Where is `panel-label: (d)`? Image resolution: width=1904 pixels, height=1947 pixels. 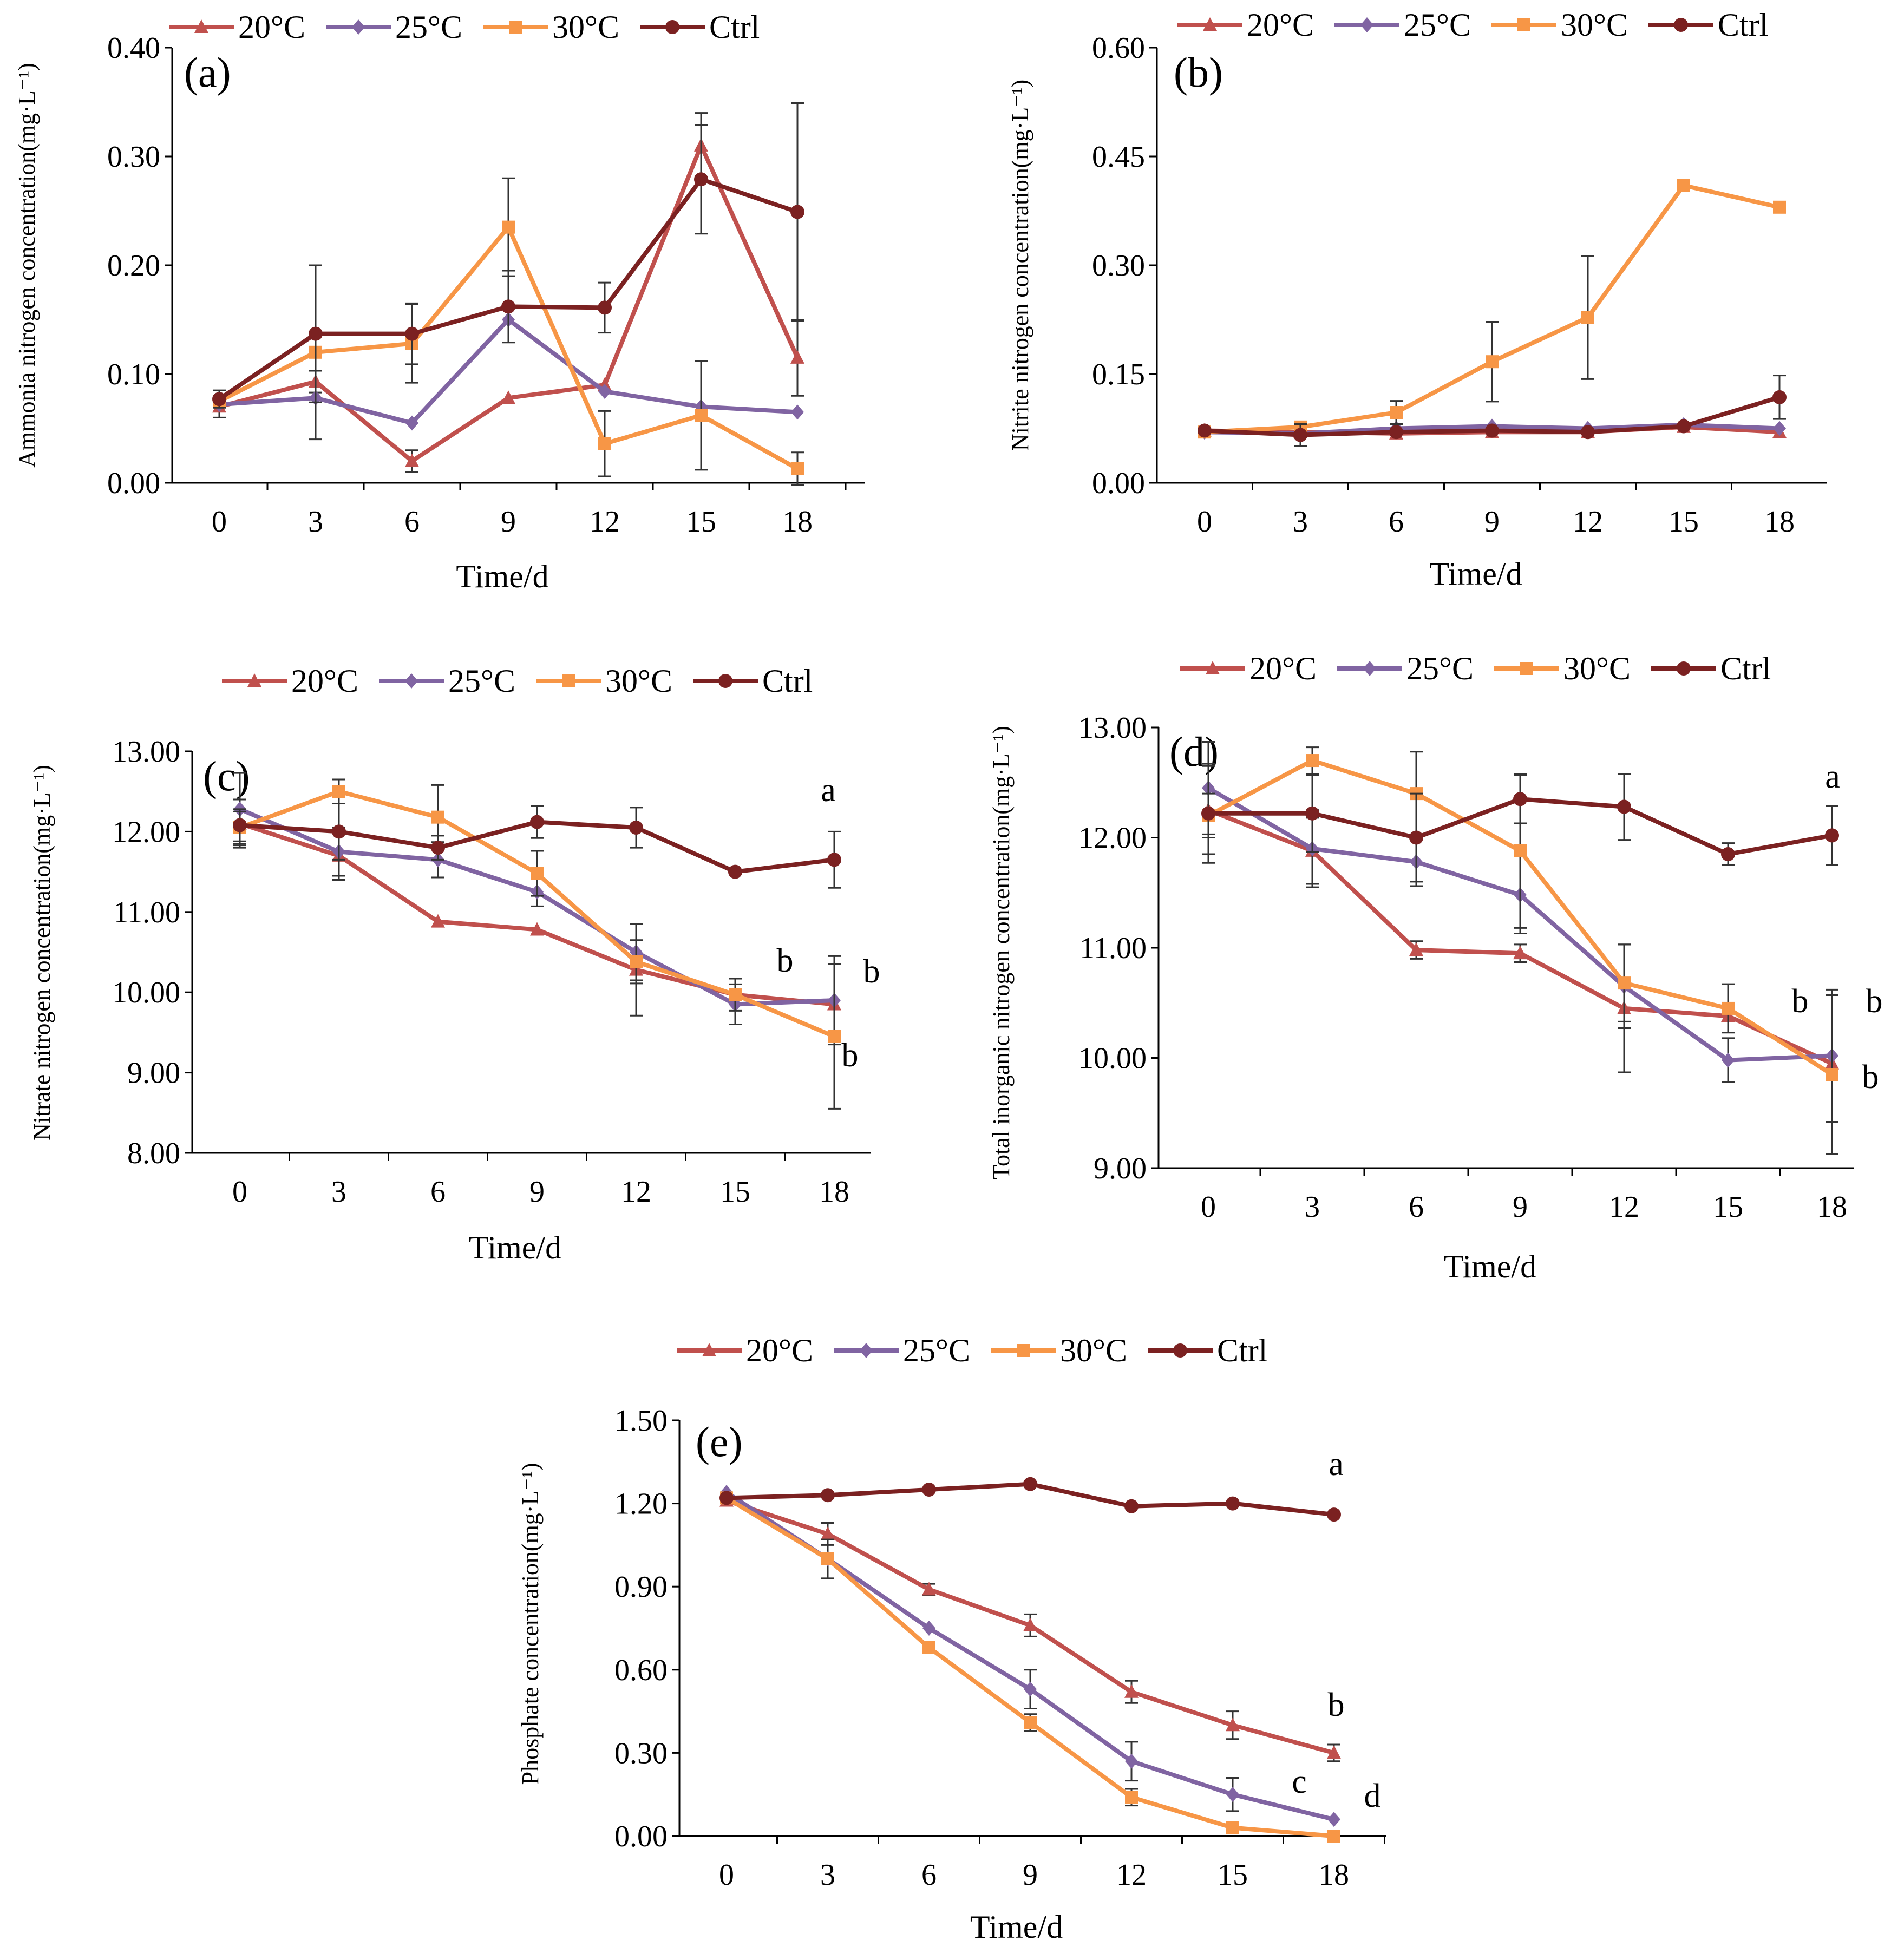
panel-label: (d) is located at coordinates (1194, 751).